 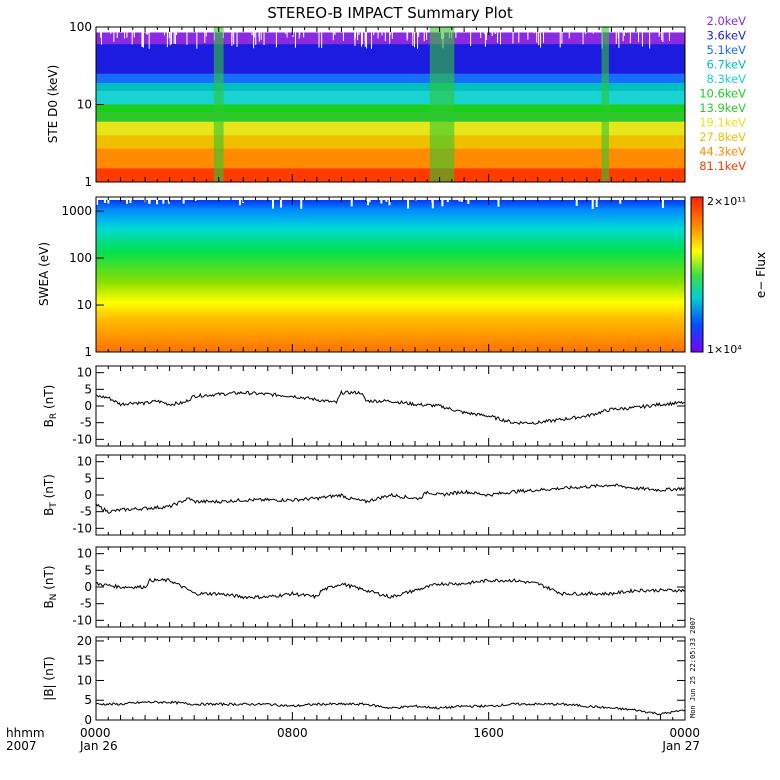 I want to click on ste-y-label: STE D0 (keV), so click(x=53, y=104).